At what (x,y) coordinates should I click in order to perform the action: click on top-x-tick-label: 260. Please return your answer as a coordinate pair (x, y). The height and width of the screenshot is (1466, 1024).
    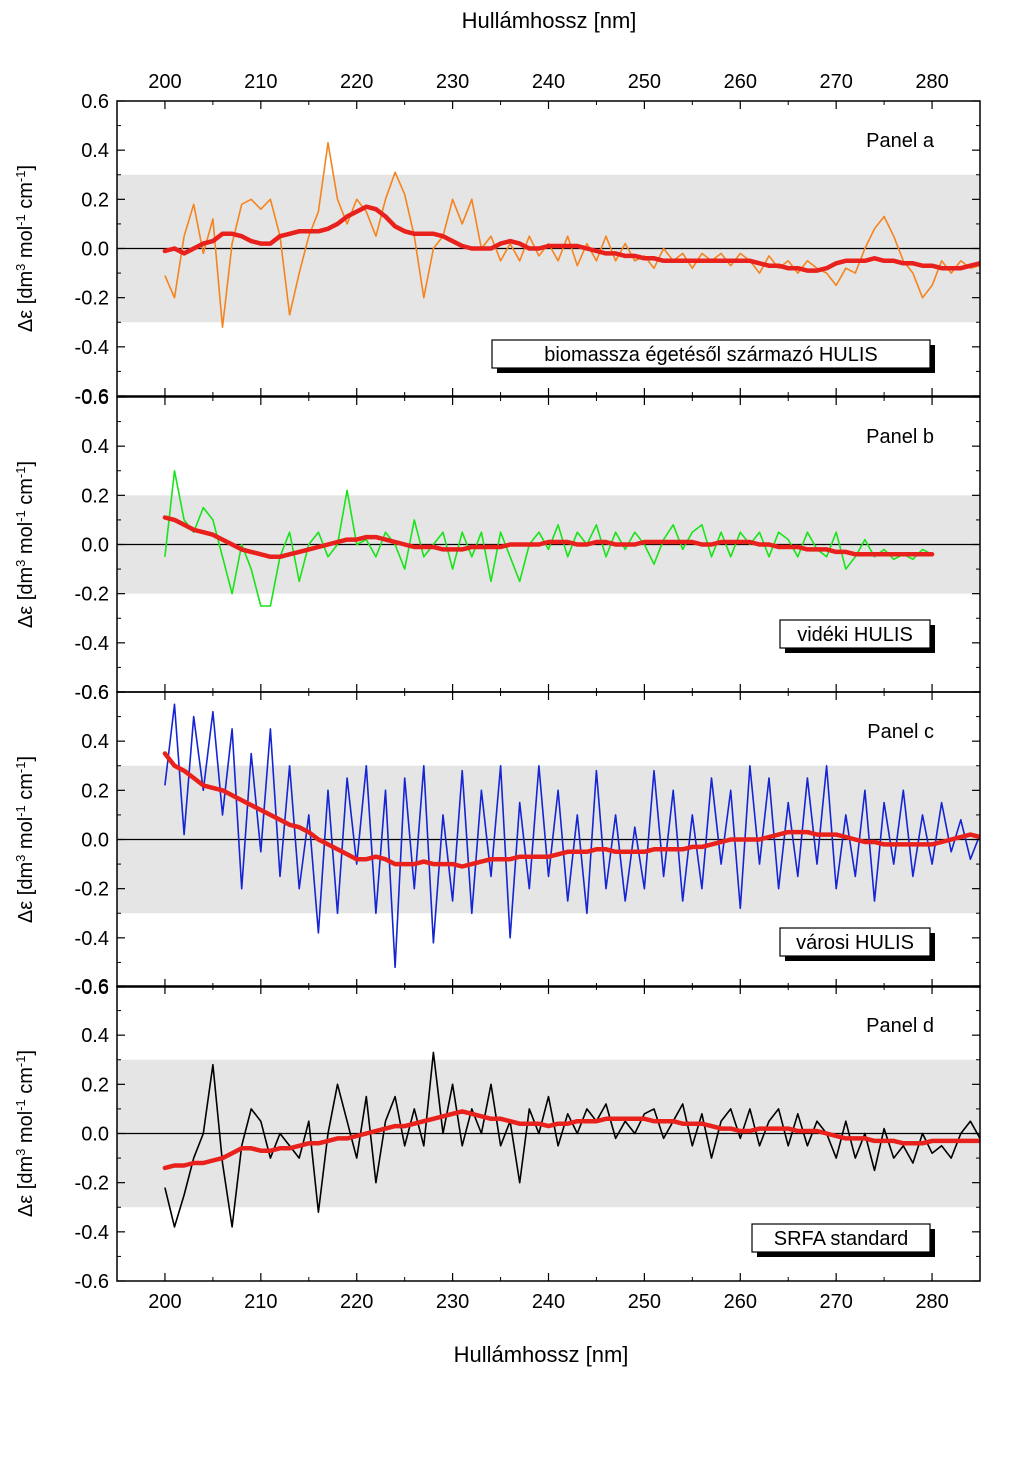
    Looking at the image, I should click on (740, 82).